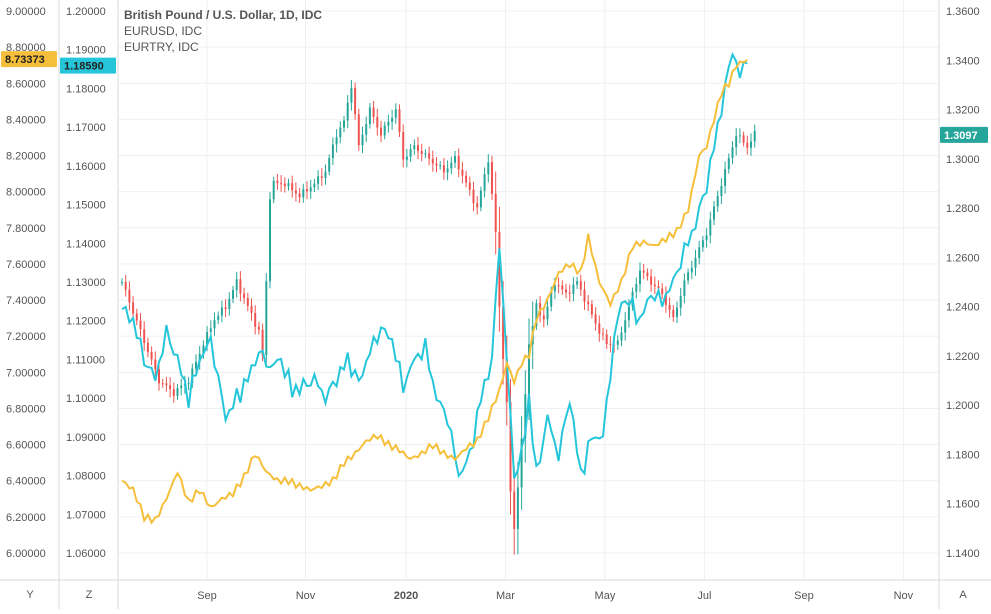 This screenshot has width=991, height=614. What do you see at coordinates (26, 482) in the screenshot?
I see `eurtry-tick-label: 6.40000` at bounding box center [26, 482].